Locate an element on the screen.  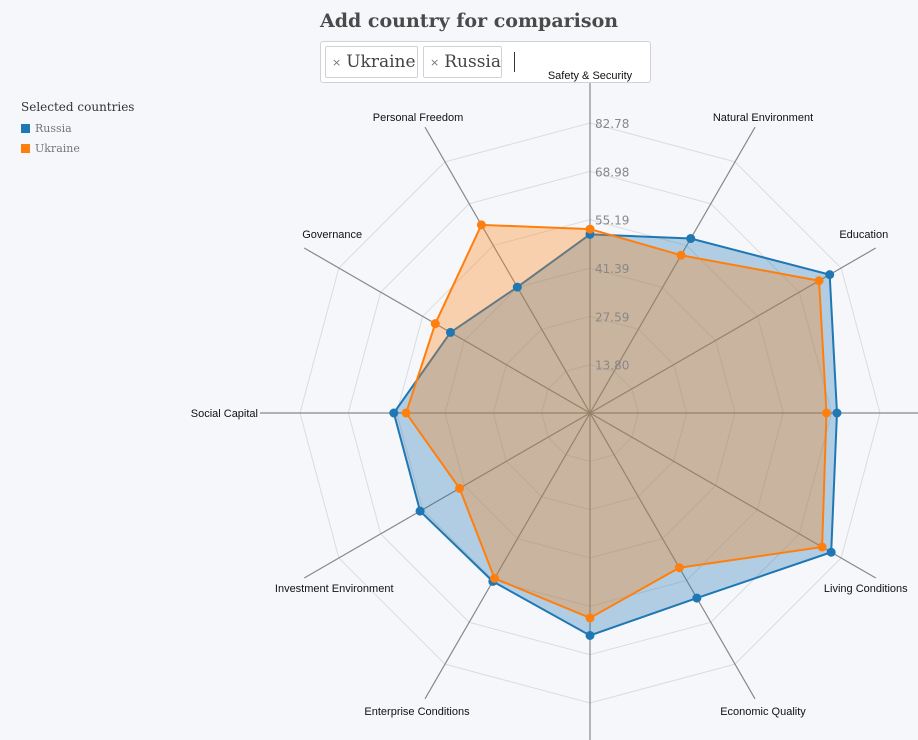
tick-label: 27.59 is located at coordinates (612, 317).